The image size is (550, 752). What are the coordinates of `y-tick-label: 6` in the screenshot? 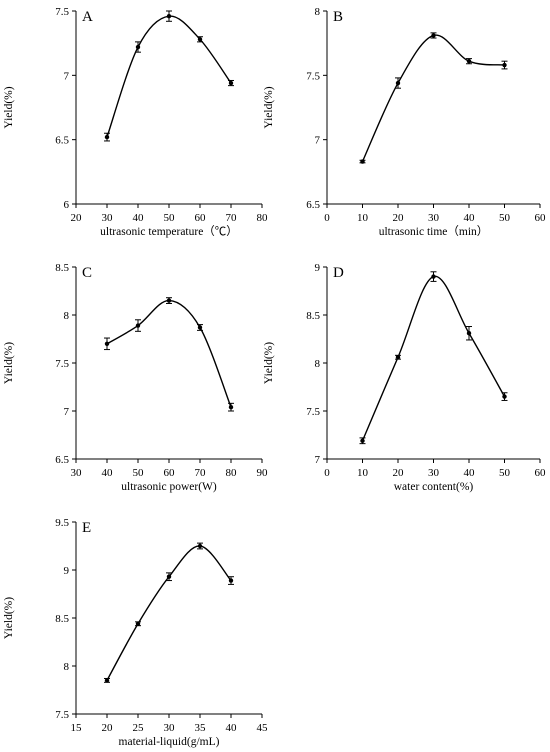 It's located at (67, 205).